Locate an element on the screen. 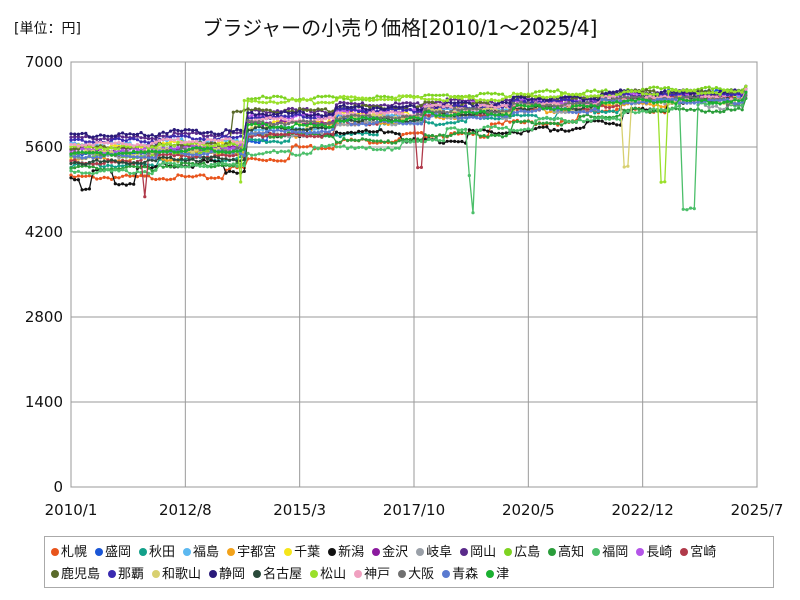  x-tick-label: 2015/3 is located at coordinates (299, 510).